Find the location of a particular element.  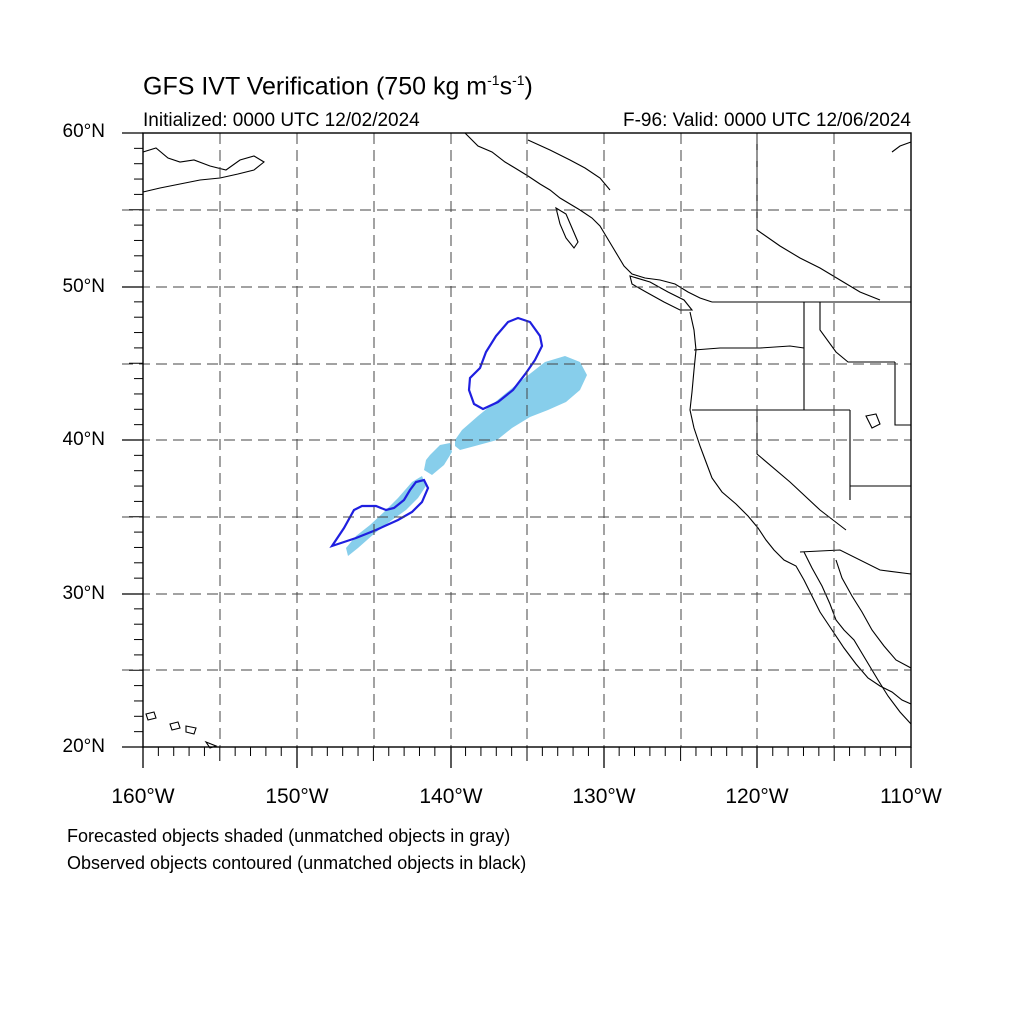

border-wy is located at coordinates (902, 394).